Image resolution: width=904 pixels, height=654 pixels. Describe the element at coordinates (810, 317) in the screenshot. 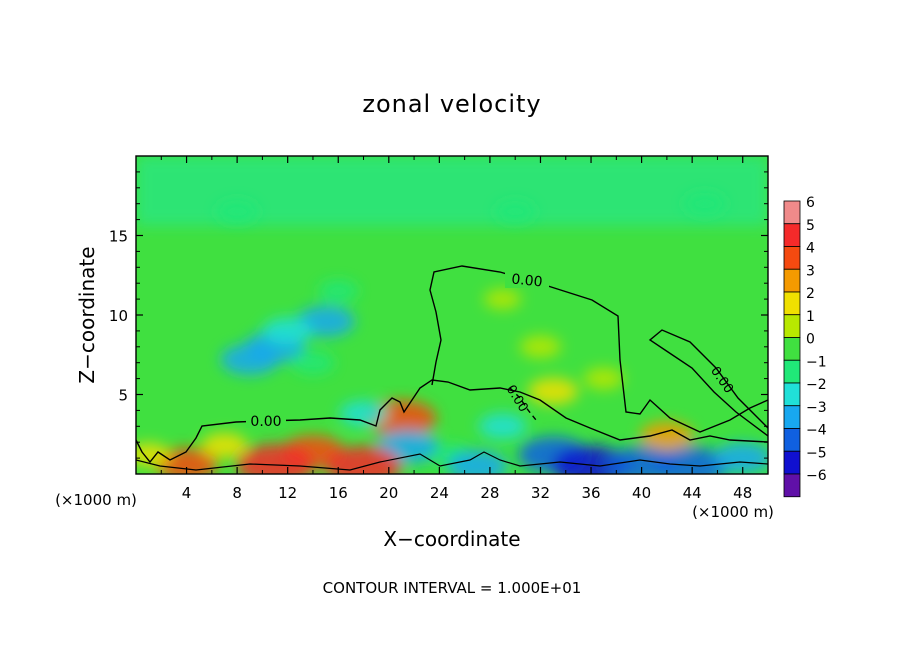

I see `colorbar-label: 1` at that location.